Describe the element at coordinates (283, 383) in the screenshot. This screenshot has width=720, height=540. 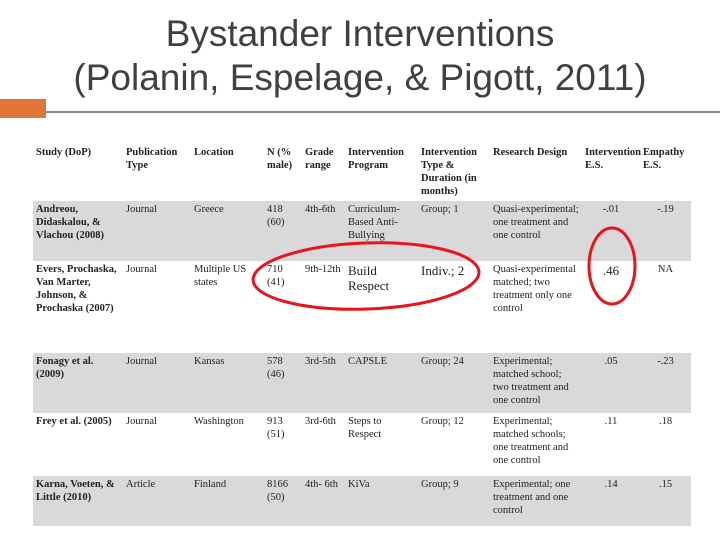
I see `cell-n: 578 (46)` at that location.